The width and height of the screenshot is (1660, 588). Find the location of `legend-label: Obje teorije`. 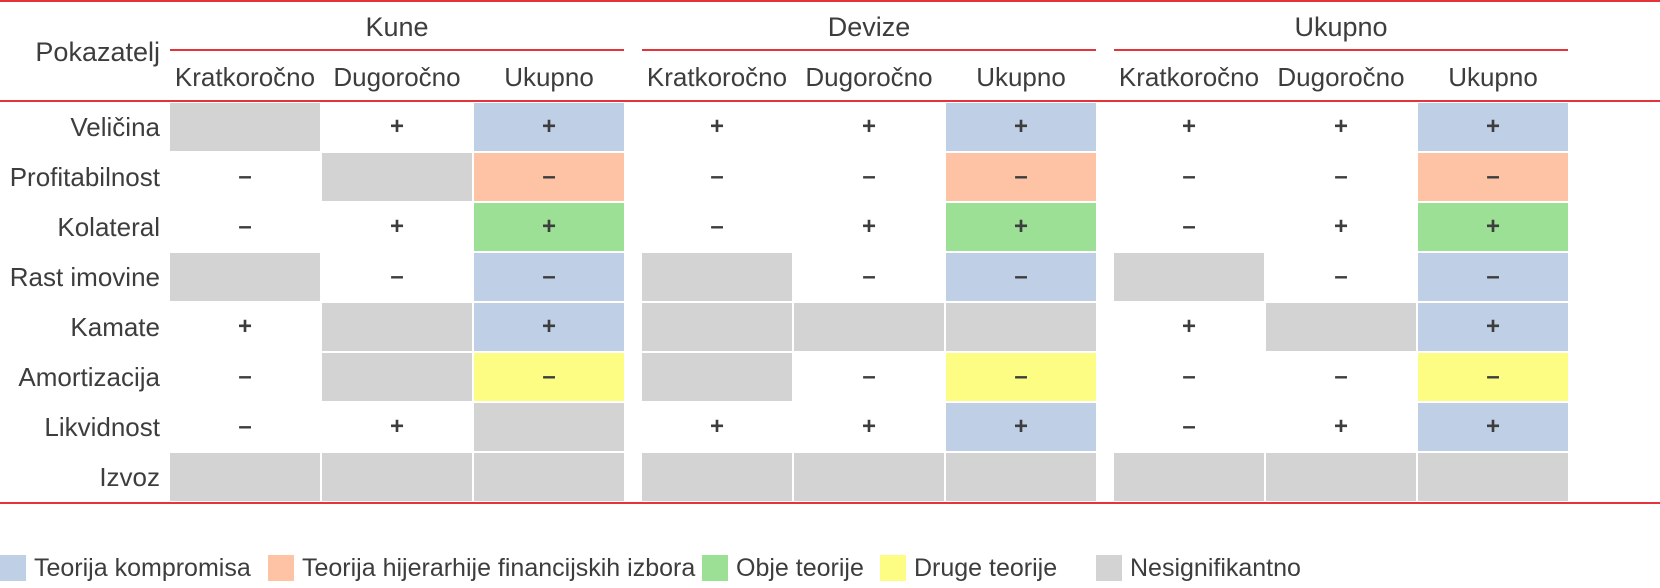

legend-label: Obje teorije is located at coordinates (800, 567).